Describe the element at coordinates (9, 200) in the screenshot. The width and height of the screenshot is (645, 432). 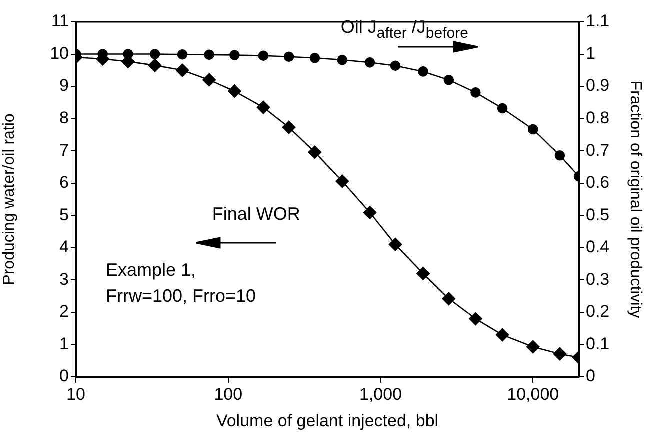
I see `y-axis-title: Producing water/oil ratio` at that location.